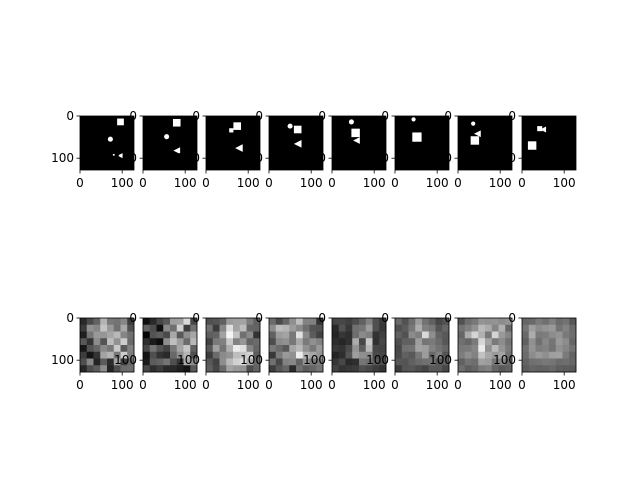  What do you see at coordinates (125, 360) in the screenshot?
I see `y-tick-label: 100` at bounding box center [125, 360].